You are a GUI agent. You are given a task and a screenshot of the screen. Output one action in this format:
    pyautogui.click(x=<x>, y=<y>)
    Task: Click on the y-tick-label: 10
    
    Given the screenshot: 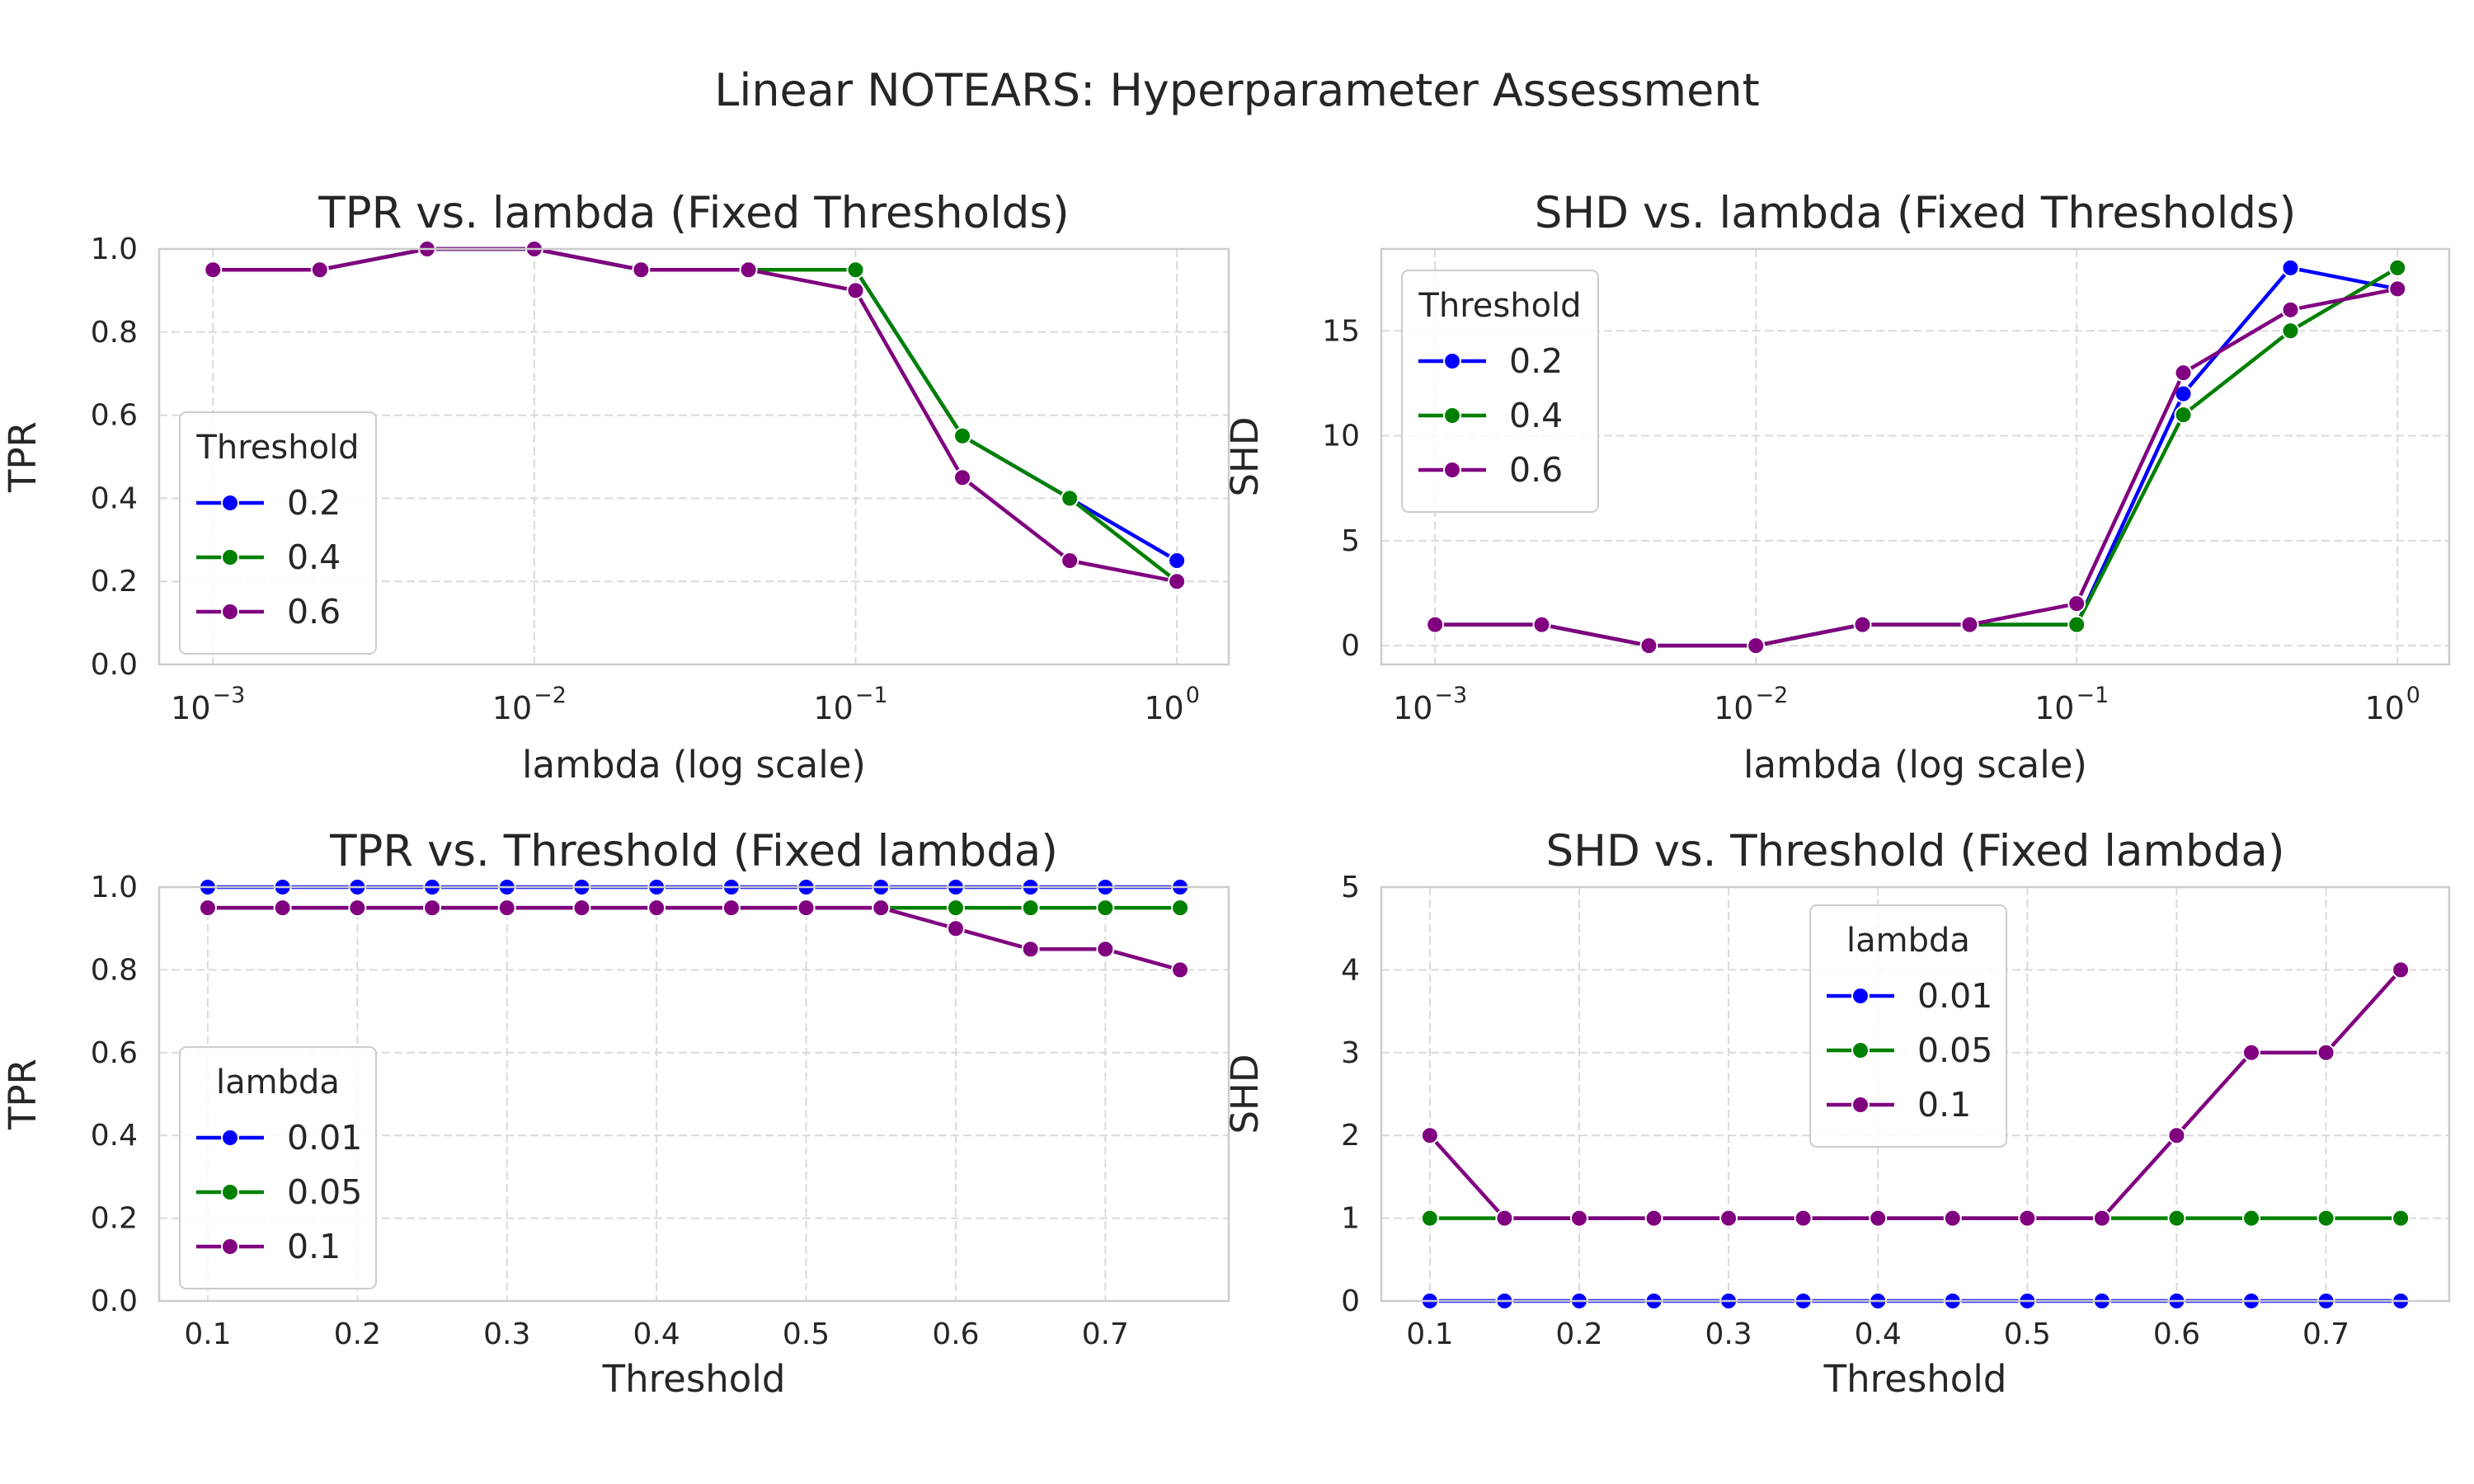 What is the action you would take?
    pyautogui.click(x=1341, y=436)
    